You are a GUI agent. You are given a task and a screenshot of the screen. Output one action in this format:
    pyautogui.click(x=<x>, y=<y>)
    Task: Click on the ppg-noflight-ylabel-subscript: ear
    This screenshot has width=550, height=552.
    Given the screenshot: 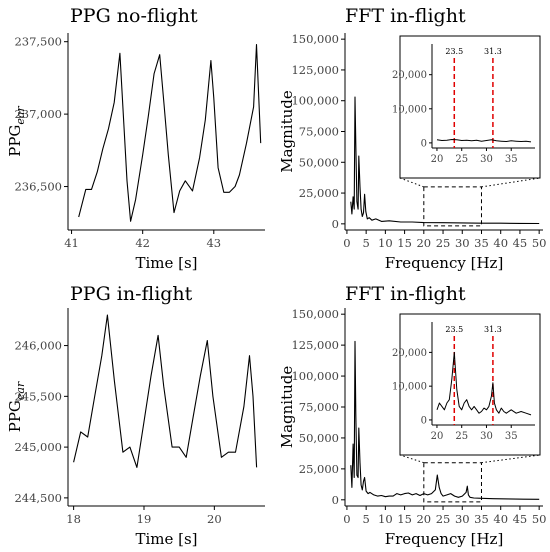 What is the action you would take?
    pyautogui.click(x=20, y=115)
    